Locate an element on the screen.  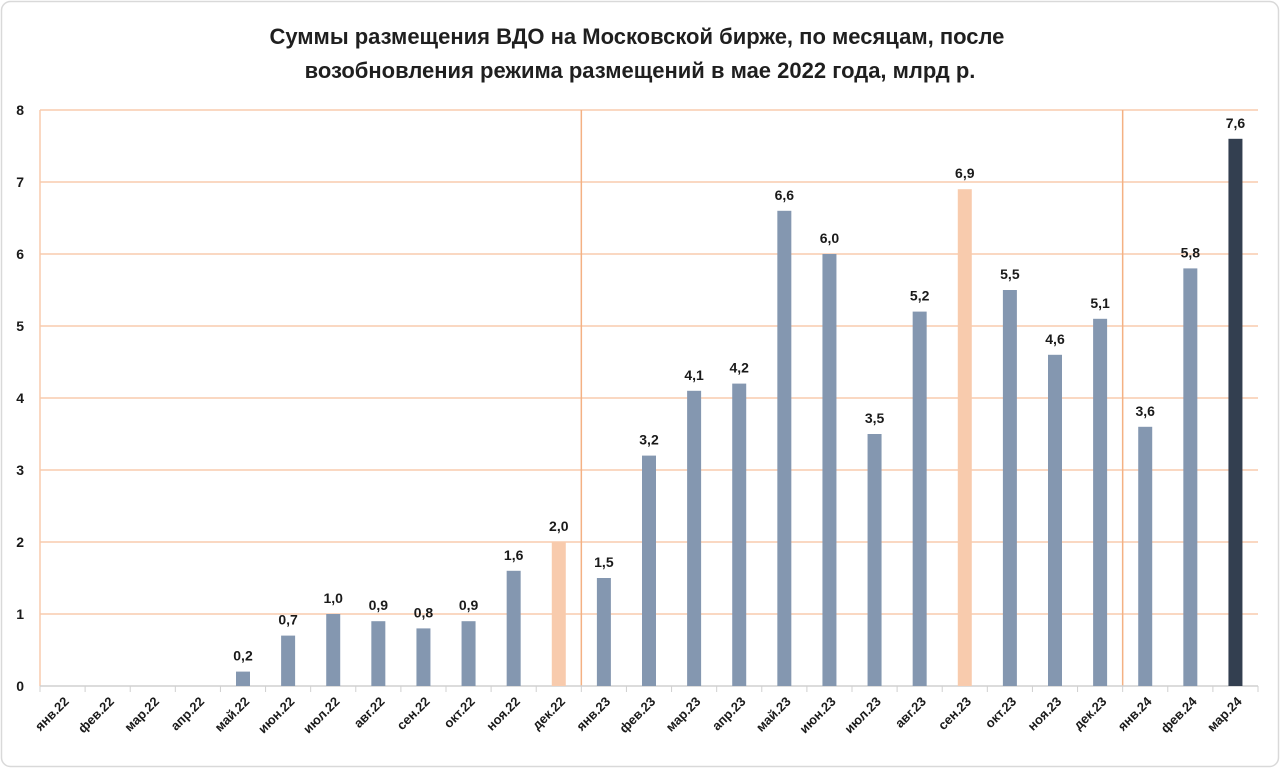
y-tick-label-8: 8 is located at coordinates (20, 110).